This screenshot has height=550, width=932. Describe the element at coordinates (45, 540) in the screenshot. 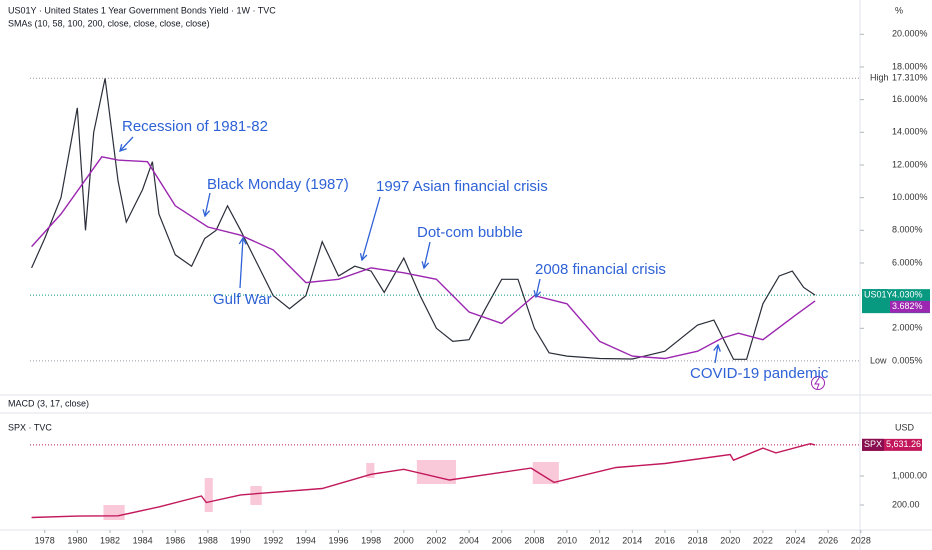

I see `x-tick-label: 1978` at that location.